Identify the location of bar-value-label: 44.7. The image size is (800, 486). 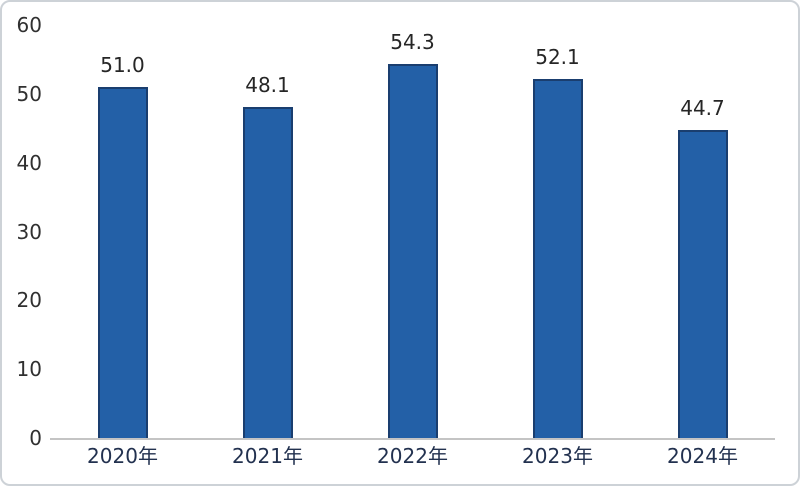
(702, 108).